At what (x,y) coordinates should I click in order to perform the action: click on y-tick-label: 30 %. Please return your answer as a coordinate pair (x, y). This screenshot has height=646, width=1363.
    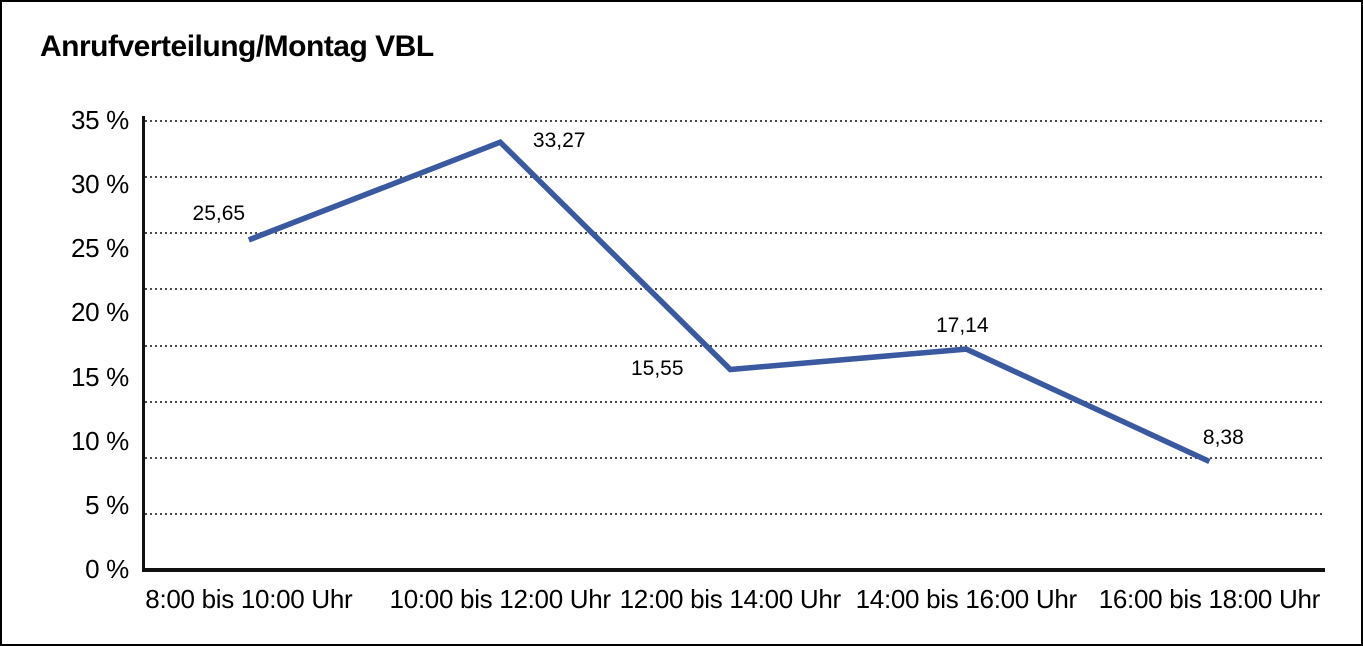
    Looking at the image, I should click on (99, 184).